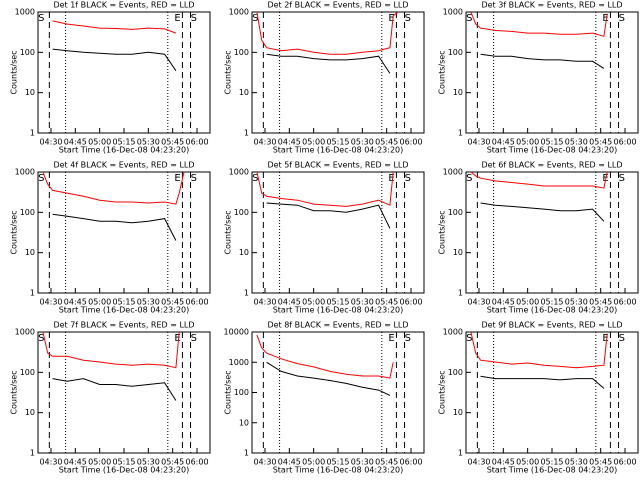 This screenshot has height=480, width=640. Describe the element at coordinates (337, 325) in the screenshot. I see `chart-title: Det 8f BLACK = Events, RED = LLD` at that location.